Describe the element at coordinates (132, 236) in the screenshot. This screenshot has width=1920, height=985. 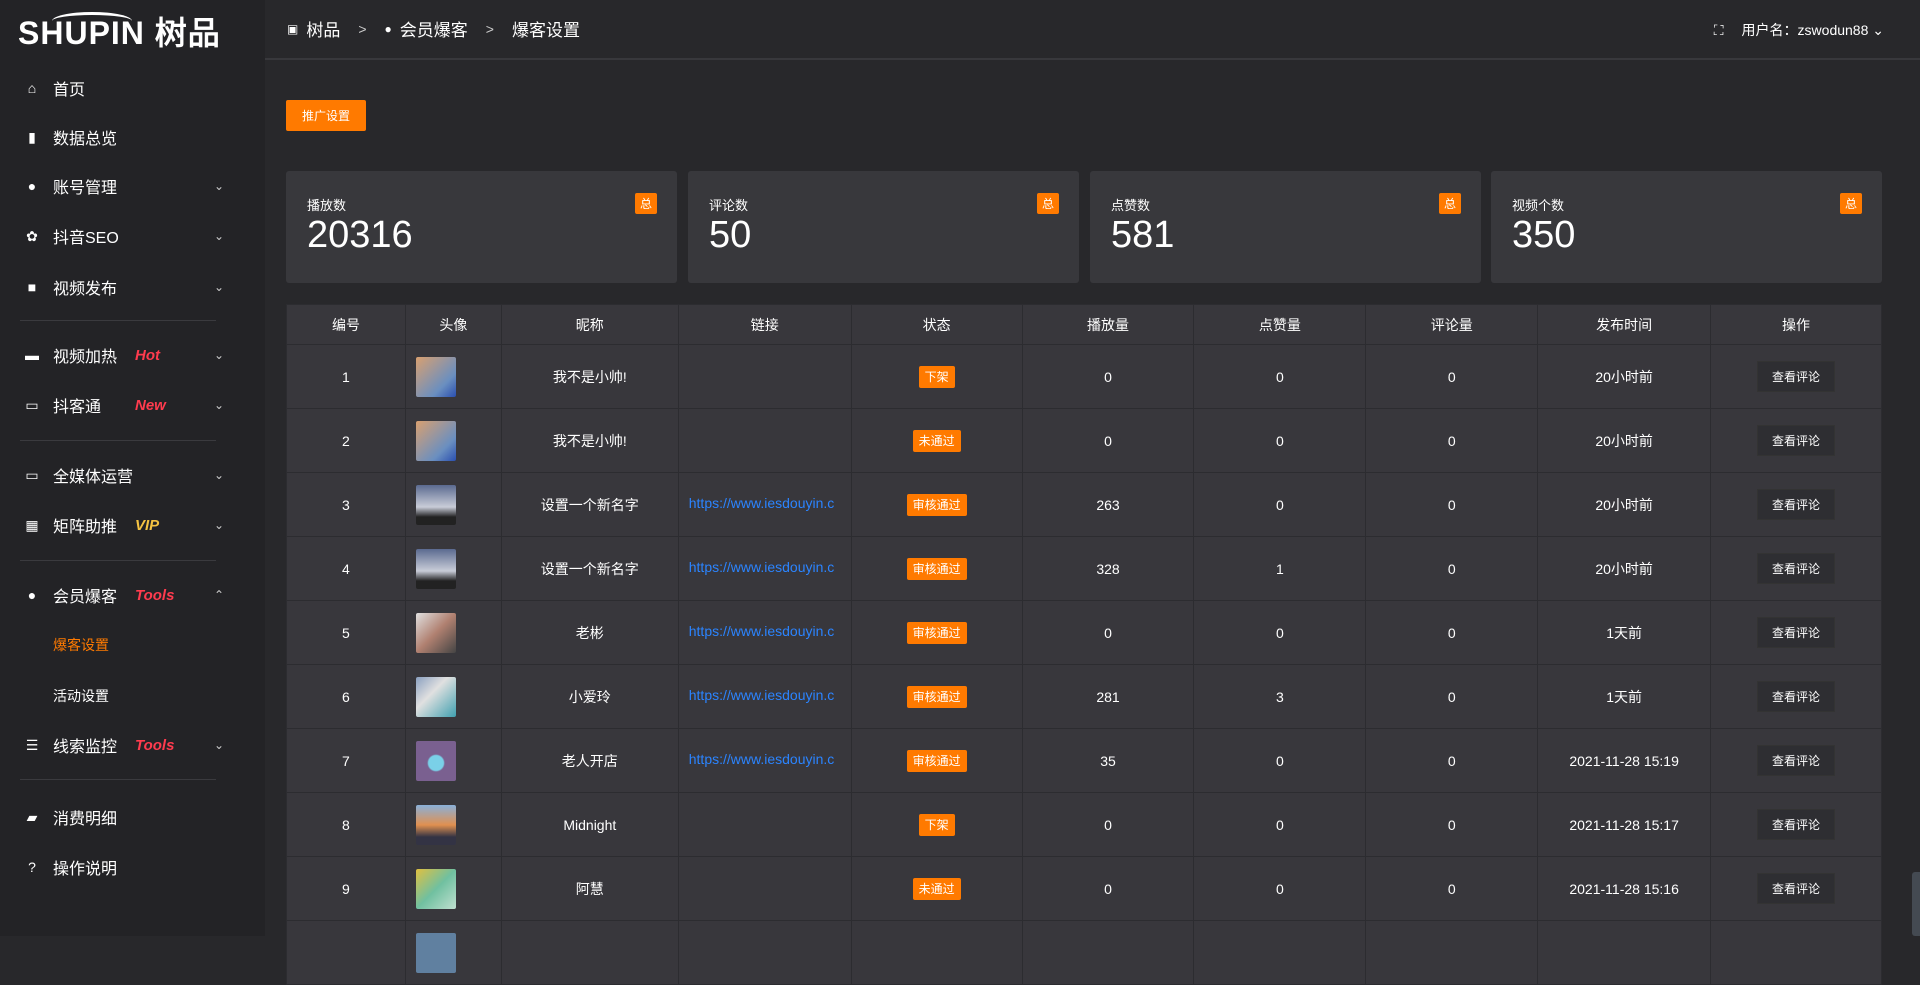
I see `sidebar-item-3: ✿ 抖音SEO ⌄` at that location.